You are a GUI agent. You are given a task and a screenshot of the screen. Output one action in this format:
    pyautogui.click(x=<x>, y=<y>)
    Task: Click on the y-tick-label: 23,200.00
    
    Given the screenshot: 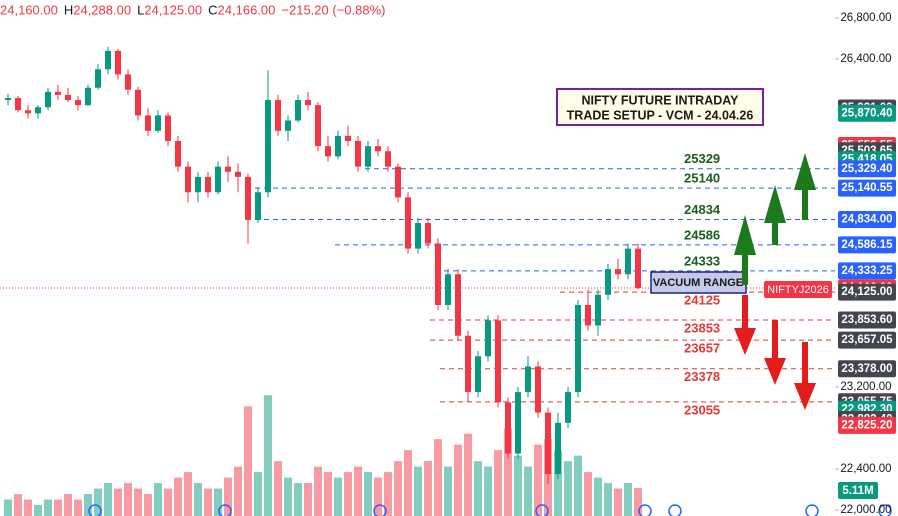 What is the action you would take?
    pyautogui.click(x=865, y=387)
    